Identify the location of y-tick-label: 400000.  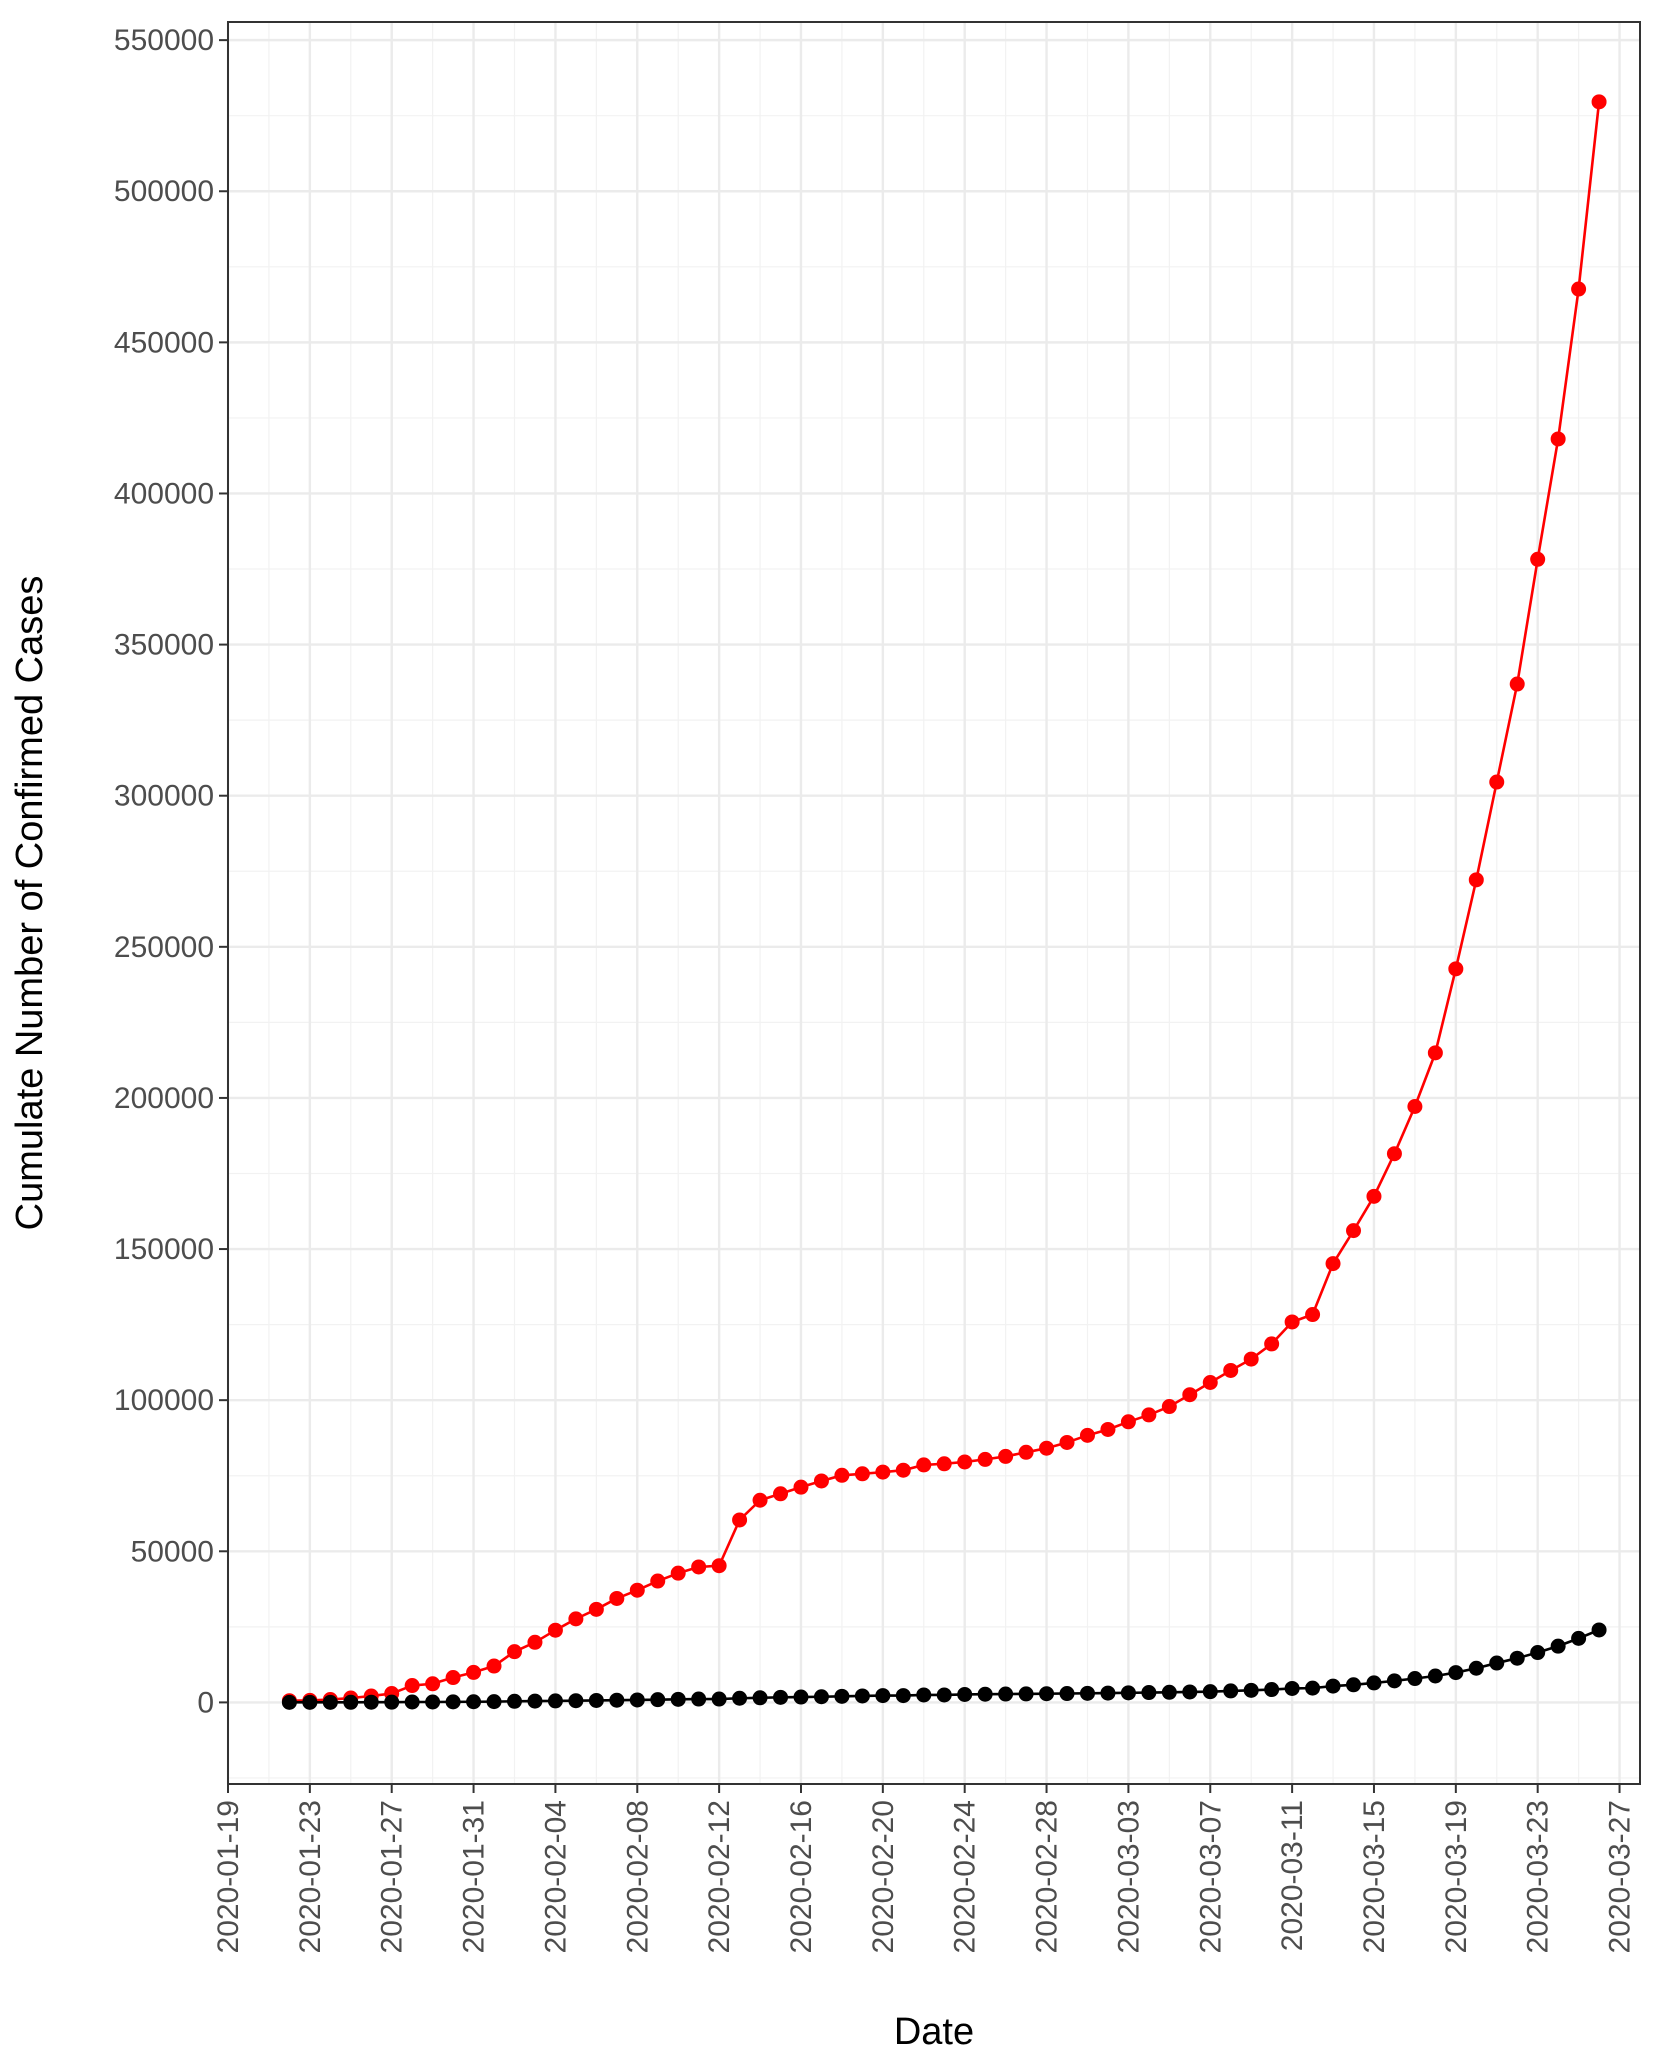
(164, 493).